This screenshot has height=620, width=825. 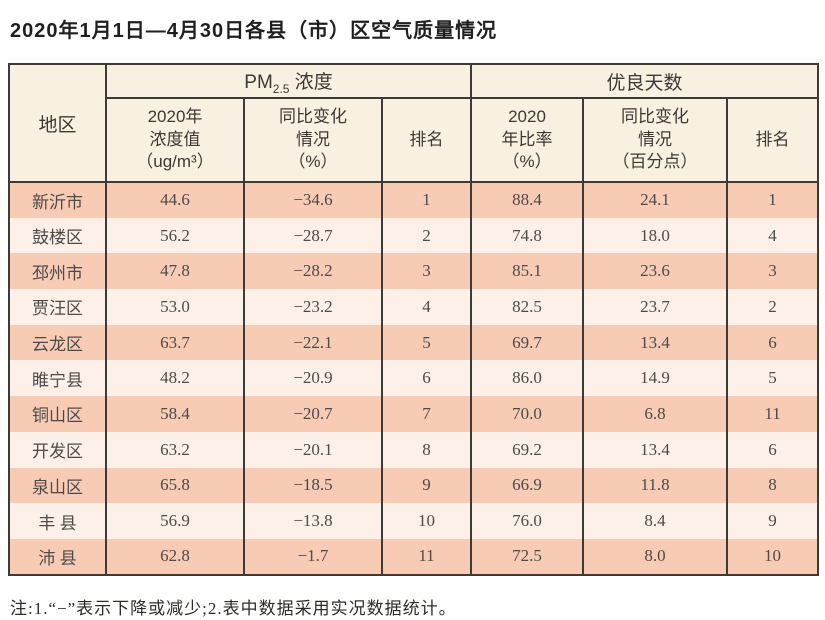 I want to click on table-row: 丰 县 56.9 −13.8 10 76.0 8.4 9, so click(x=414, y=521).